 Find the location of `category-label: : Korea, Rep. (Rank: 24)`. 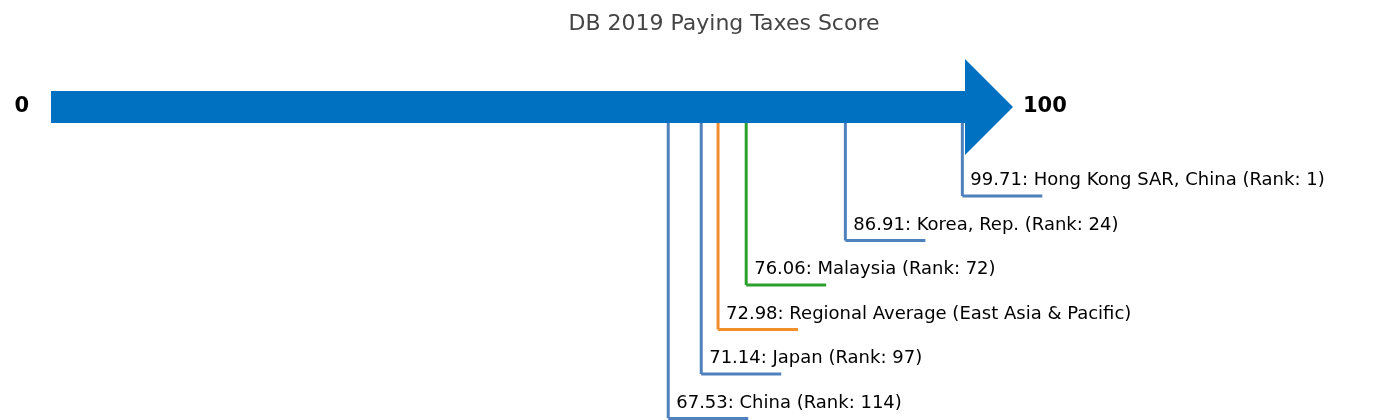

category-label: : Korea, Rep. (Rank: 24) is located at coordinates (1011, 223).